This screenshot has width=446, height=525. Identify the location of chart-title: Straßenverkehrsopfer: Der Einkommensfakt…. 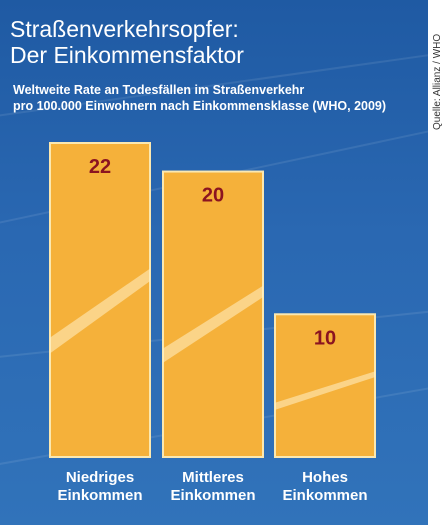
(127, 42).